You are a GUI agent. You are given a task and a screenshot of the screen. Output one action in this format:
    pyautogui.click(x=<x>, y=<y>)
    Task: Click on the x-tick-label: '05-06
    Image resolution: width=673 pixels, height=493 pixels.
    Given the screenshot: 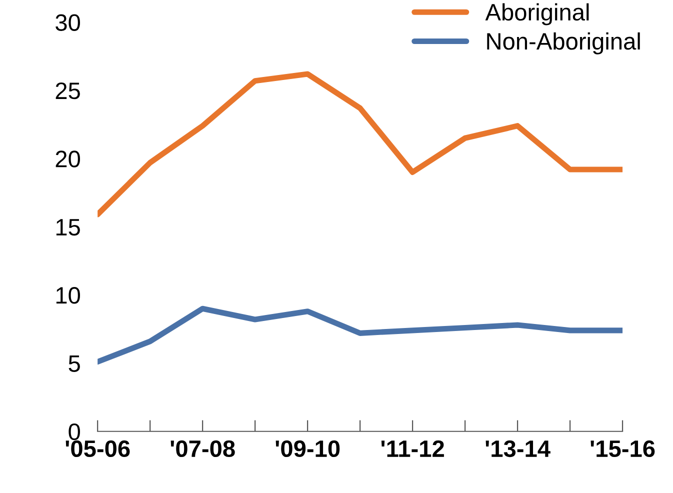 What is the action you would take?
    pyautogui.click(x=98, y=449)
    